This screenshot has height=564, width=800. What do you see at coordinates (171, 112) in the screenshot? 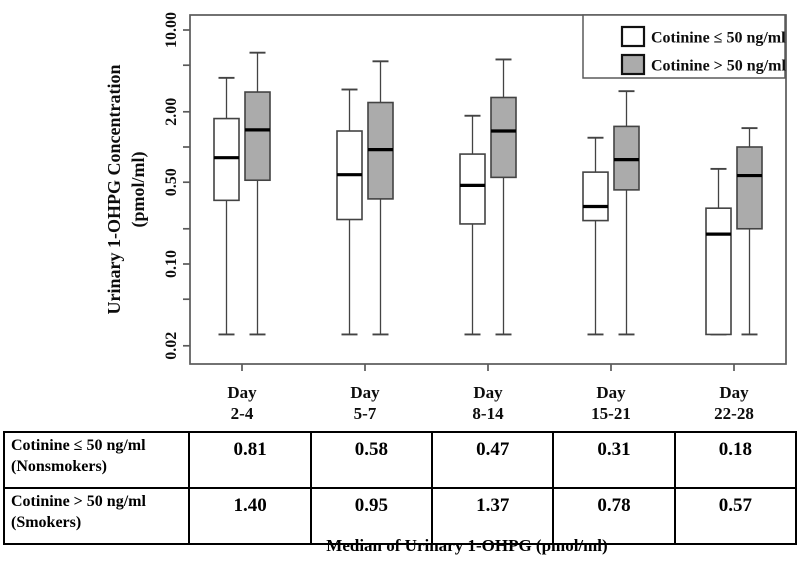
I see `y-tick-label: 2.00` at bounding box center [171, 112].